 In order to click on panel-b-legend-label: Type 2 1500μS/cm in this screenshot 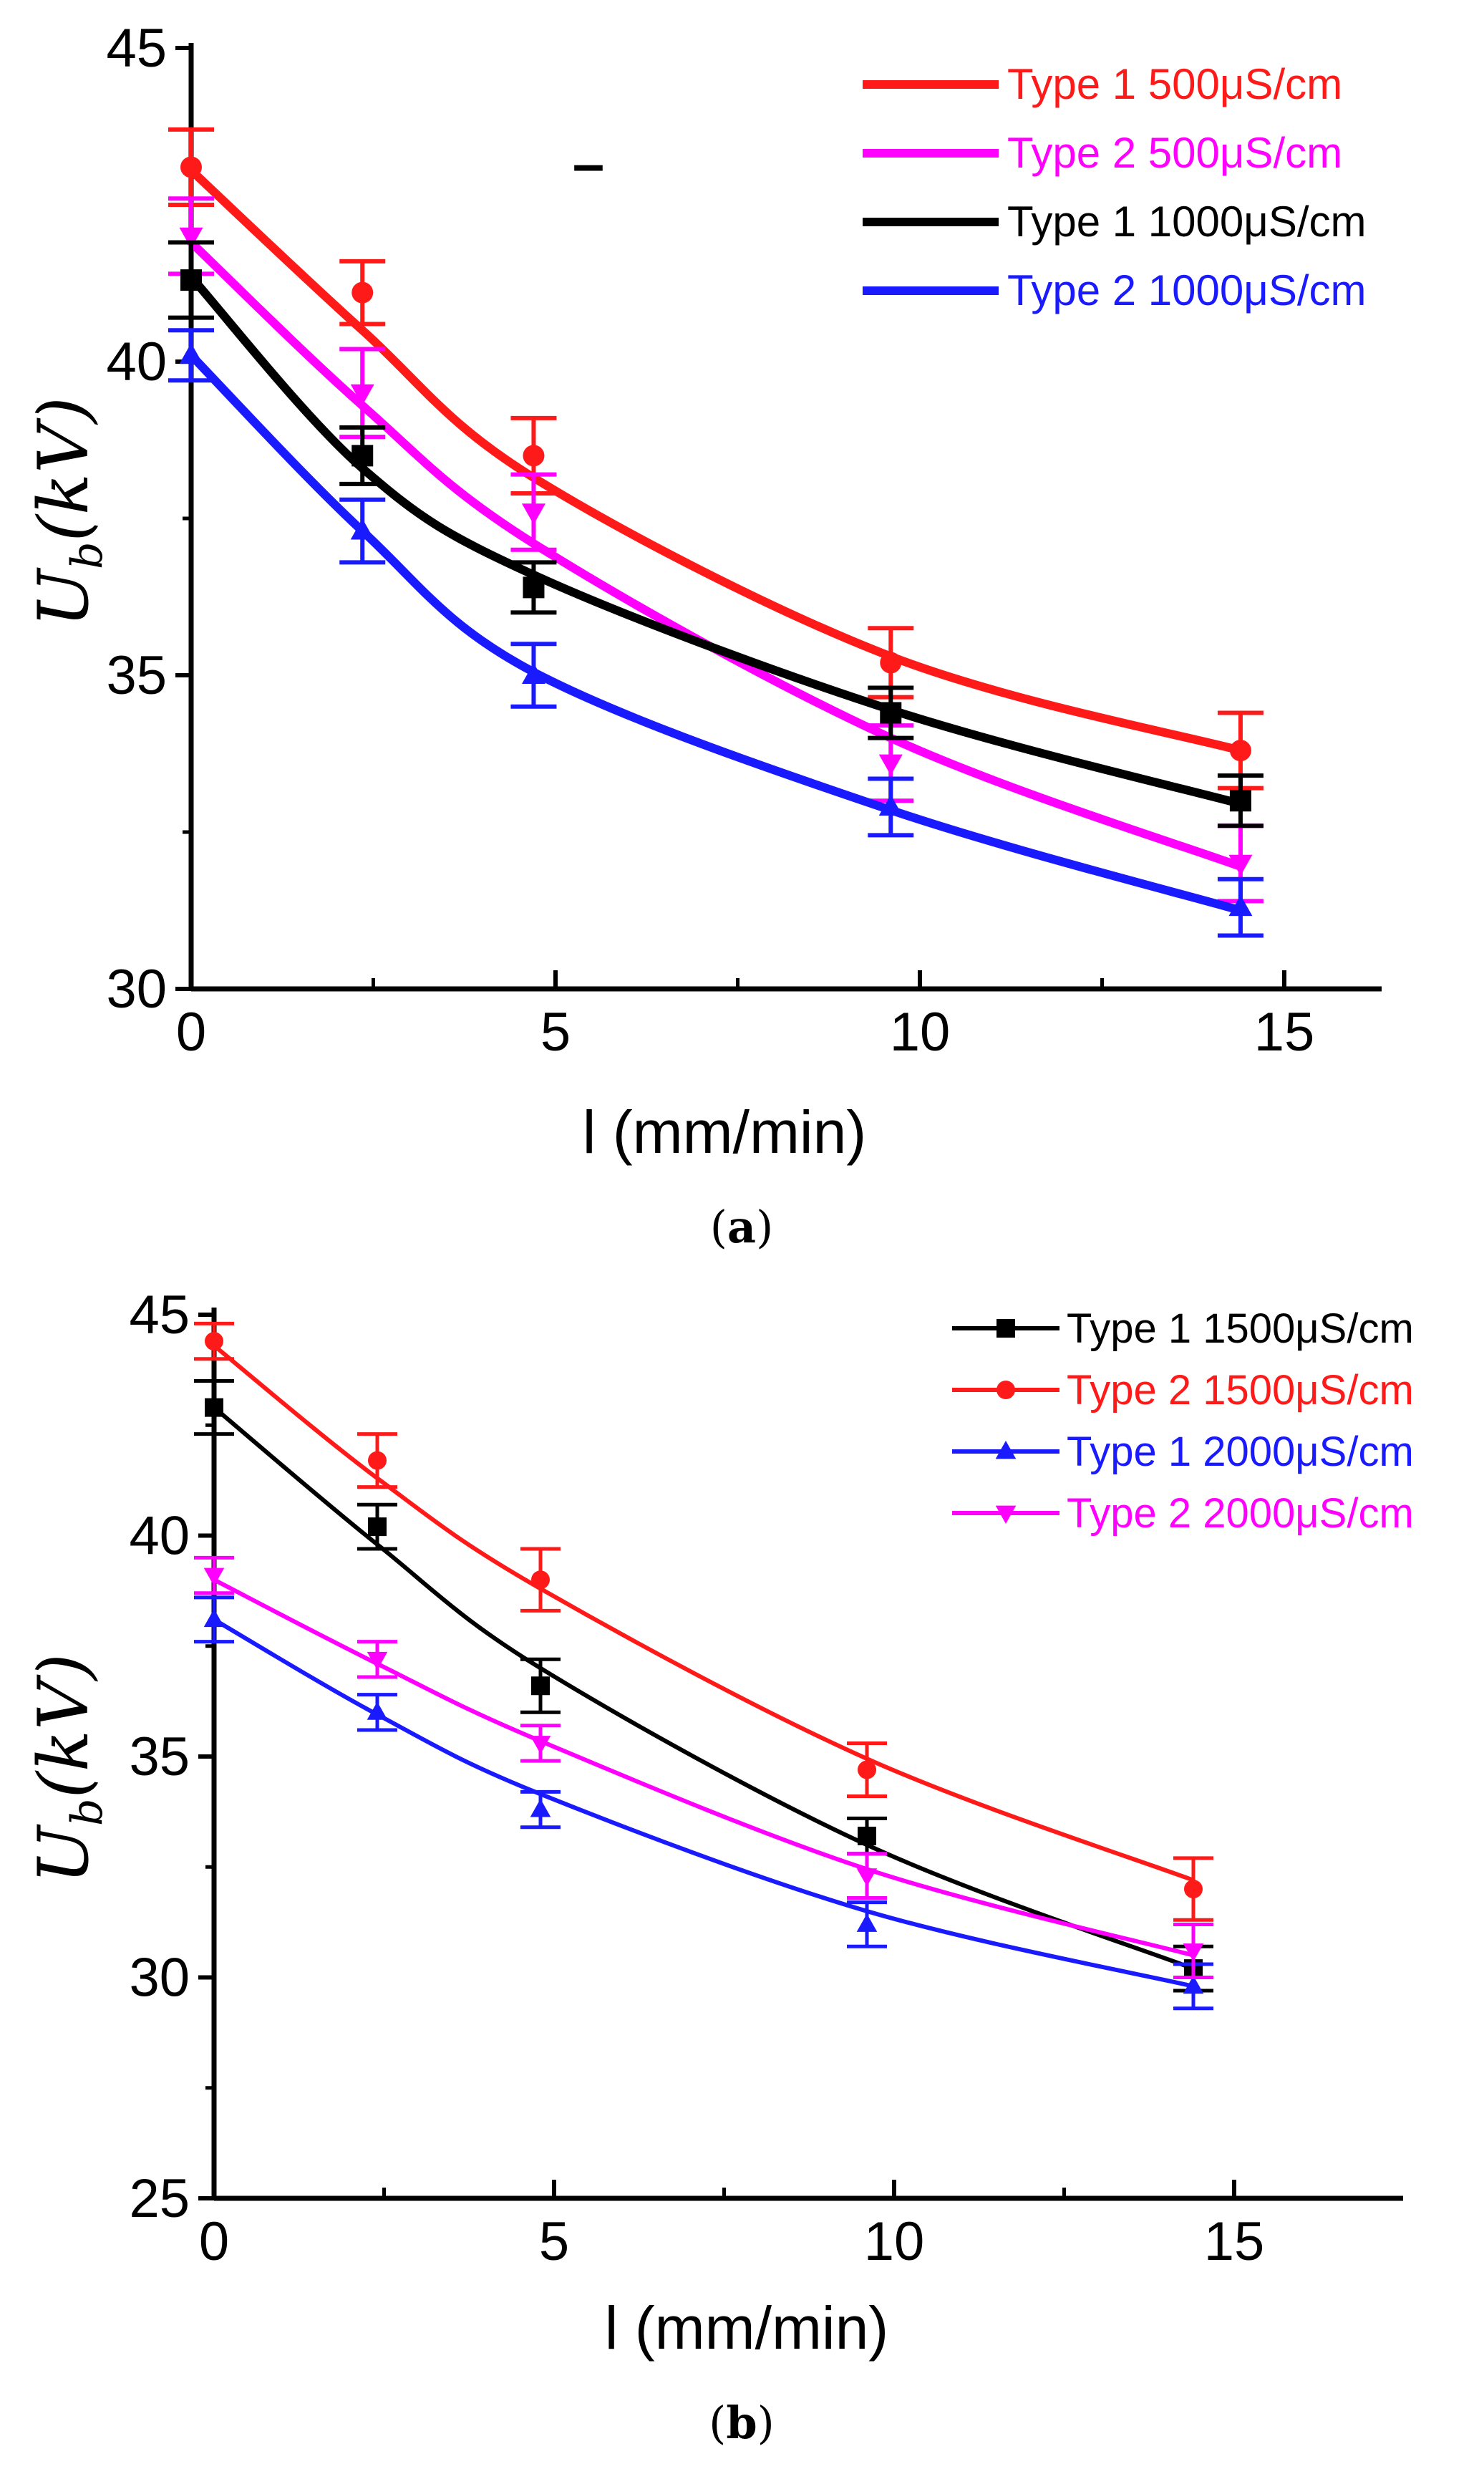, I will do `click(1240, 1390)`.